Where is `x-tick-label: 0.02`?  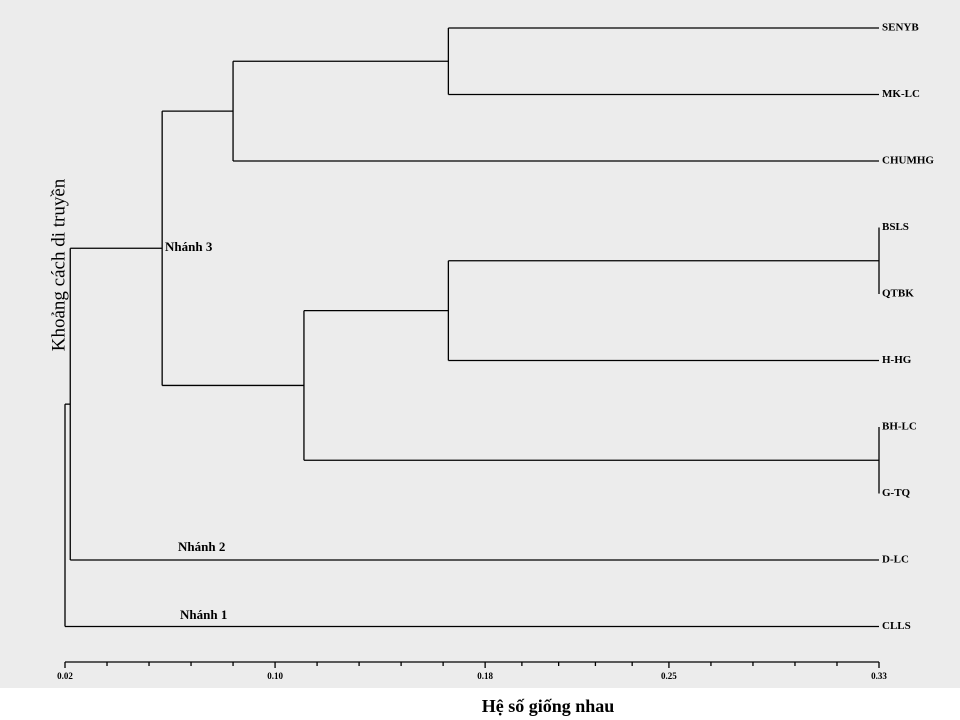
x-tick-label: 0.02 is located at coordinates (65, 676).